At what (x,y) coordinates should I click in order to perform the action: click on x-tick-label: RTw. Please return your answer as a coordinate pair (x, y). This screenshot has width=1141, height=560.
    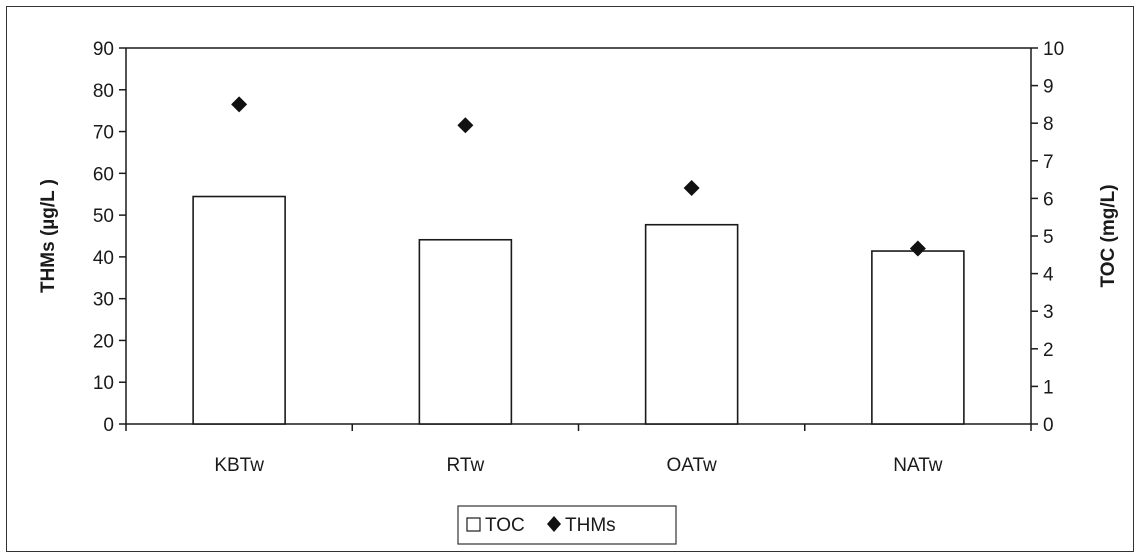
    Looking at the image, I should click on (466, 465).